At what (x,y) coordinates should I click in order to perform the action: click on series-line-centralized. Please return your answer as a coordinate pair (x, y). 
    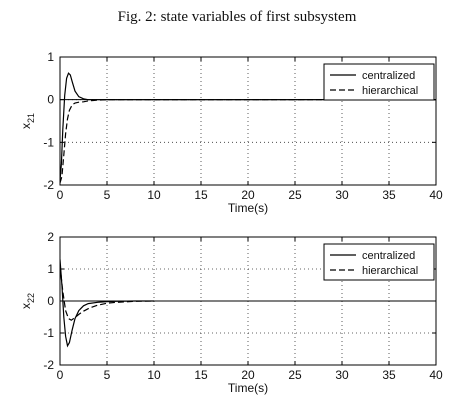
    Looking at the image, I should click on (107, 303).